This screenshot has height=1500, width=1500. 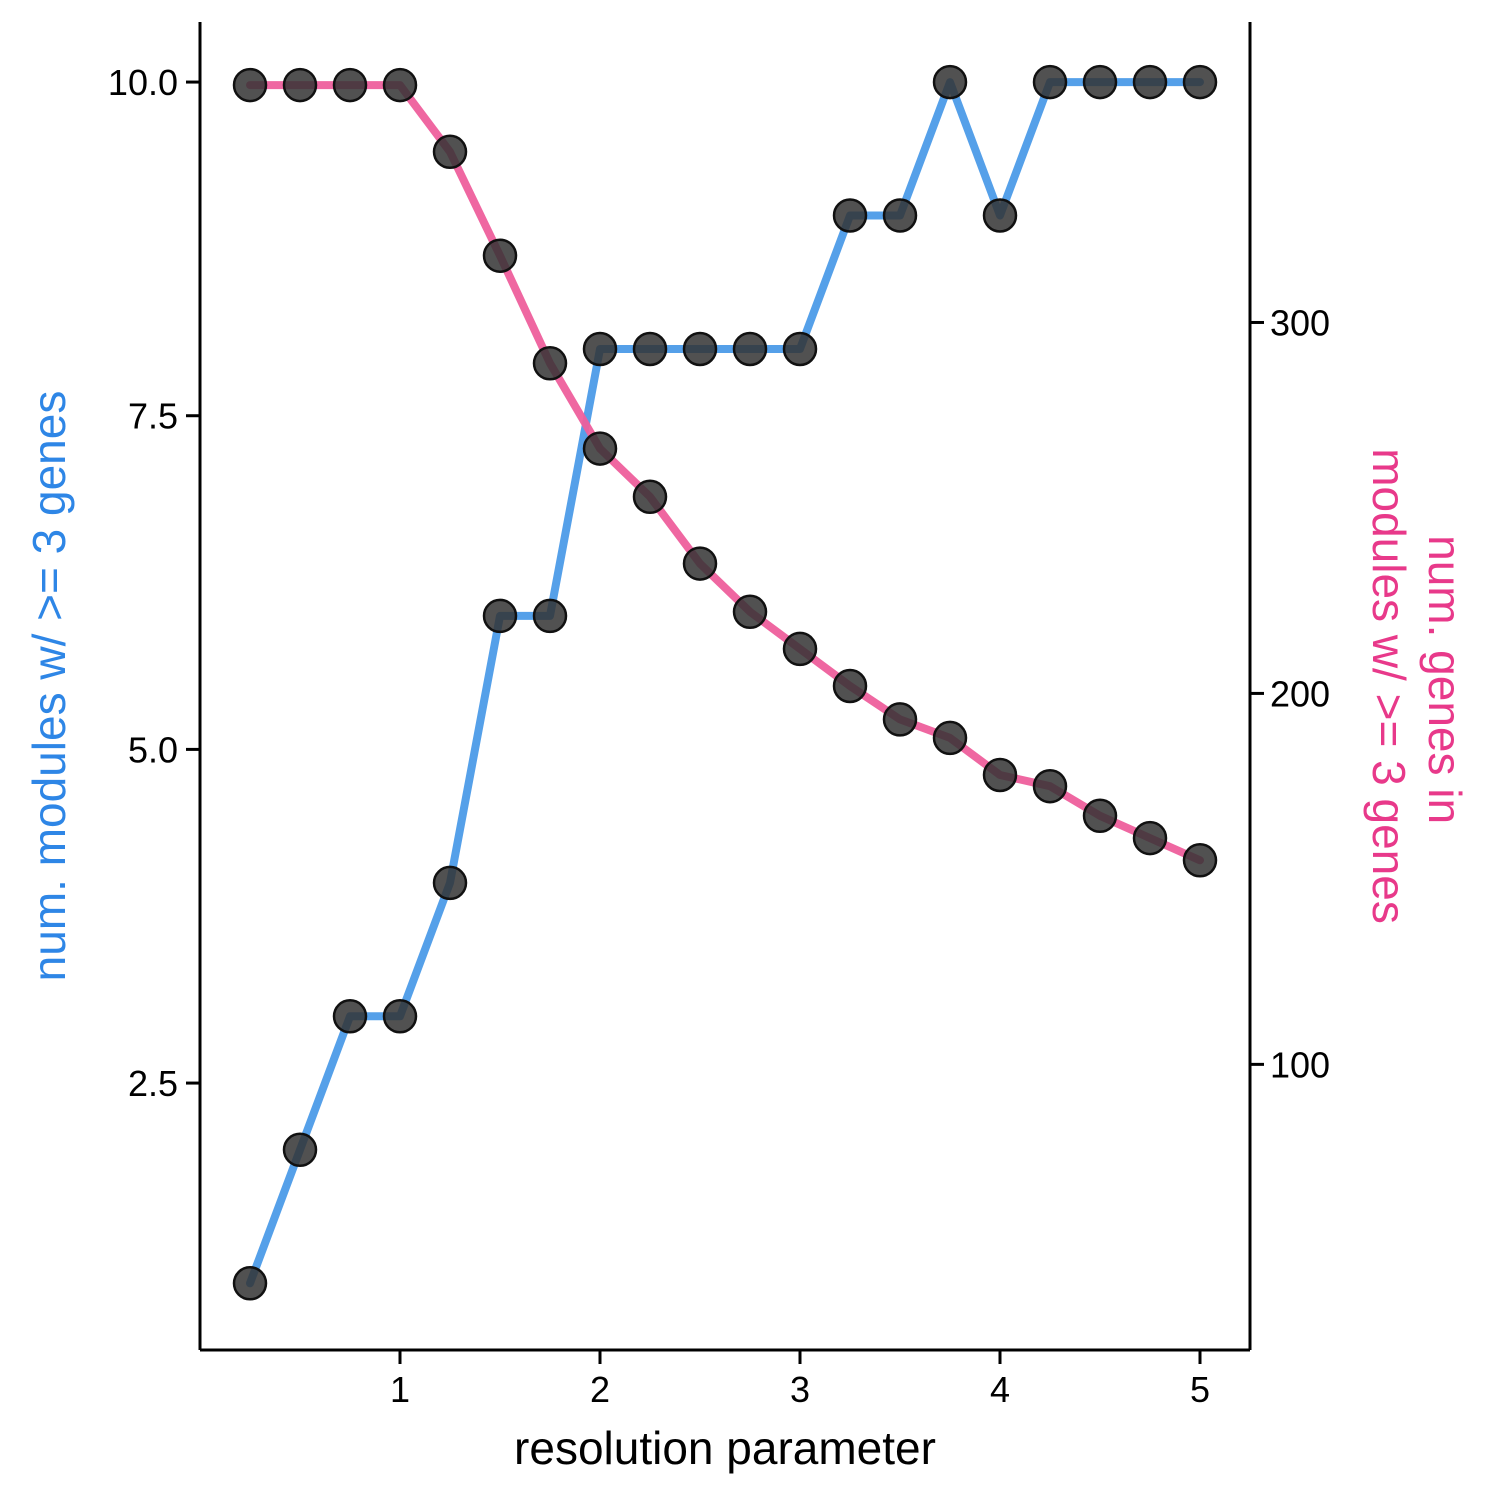 I want to click on right-y-tick-label: 200, so click(x=1300, y=693).